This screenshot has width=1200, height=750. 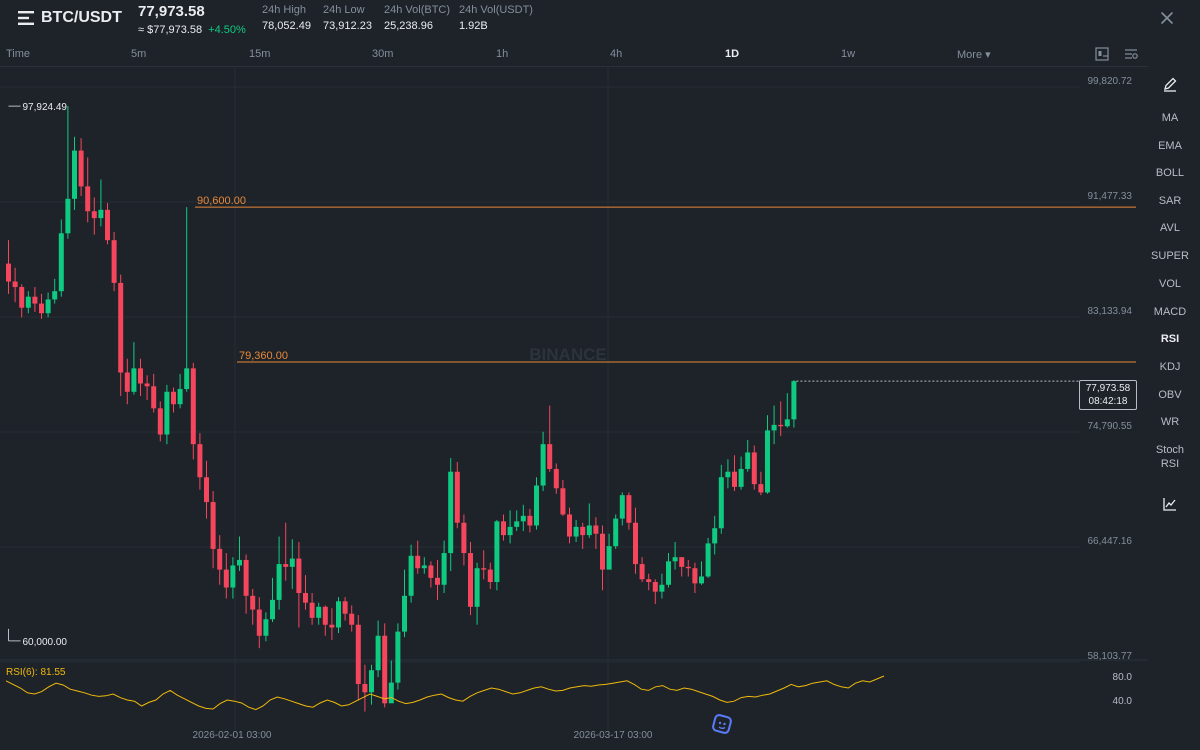 I want to click on indicator-kdj: KDJ, so click(x=1170, y=367).